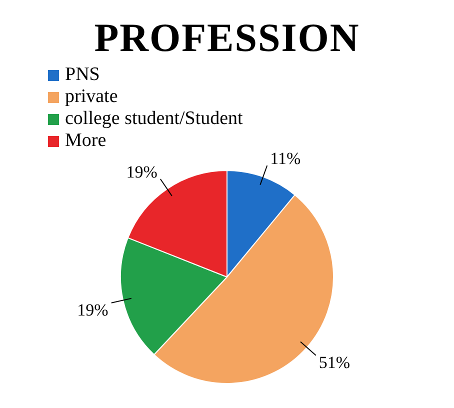 This screenshot has height=408, width=454. Describe the element at coordinates (334, 362) in the screenshot. I see `data-label: 51%` at that location.